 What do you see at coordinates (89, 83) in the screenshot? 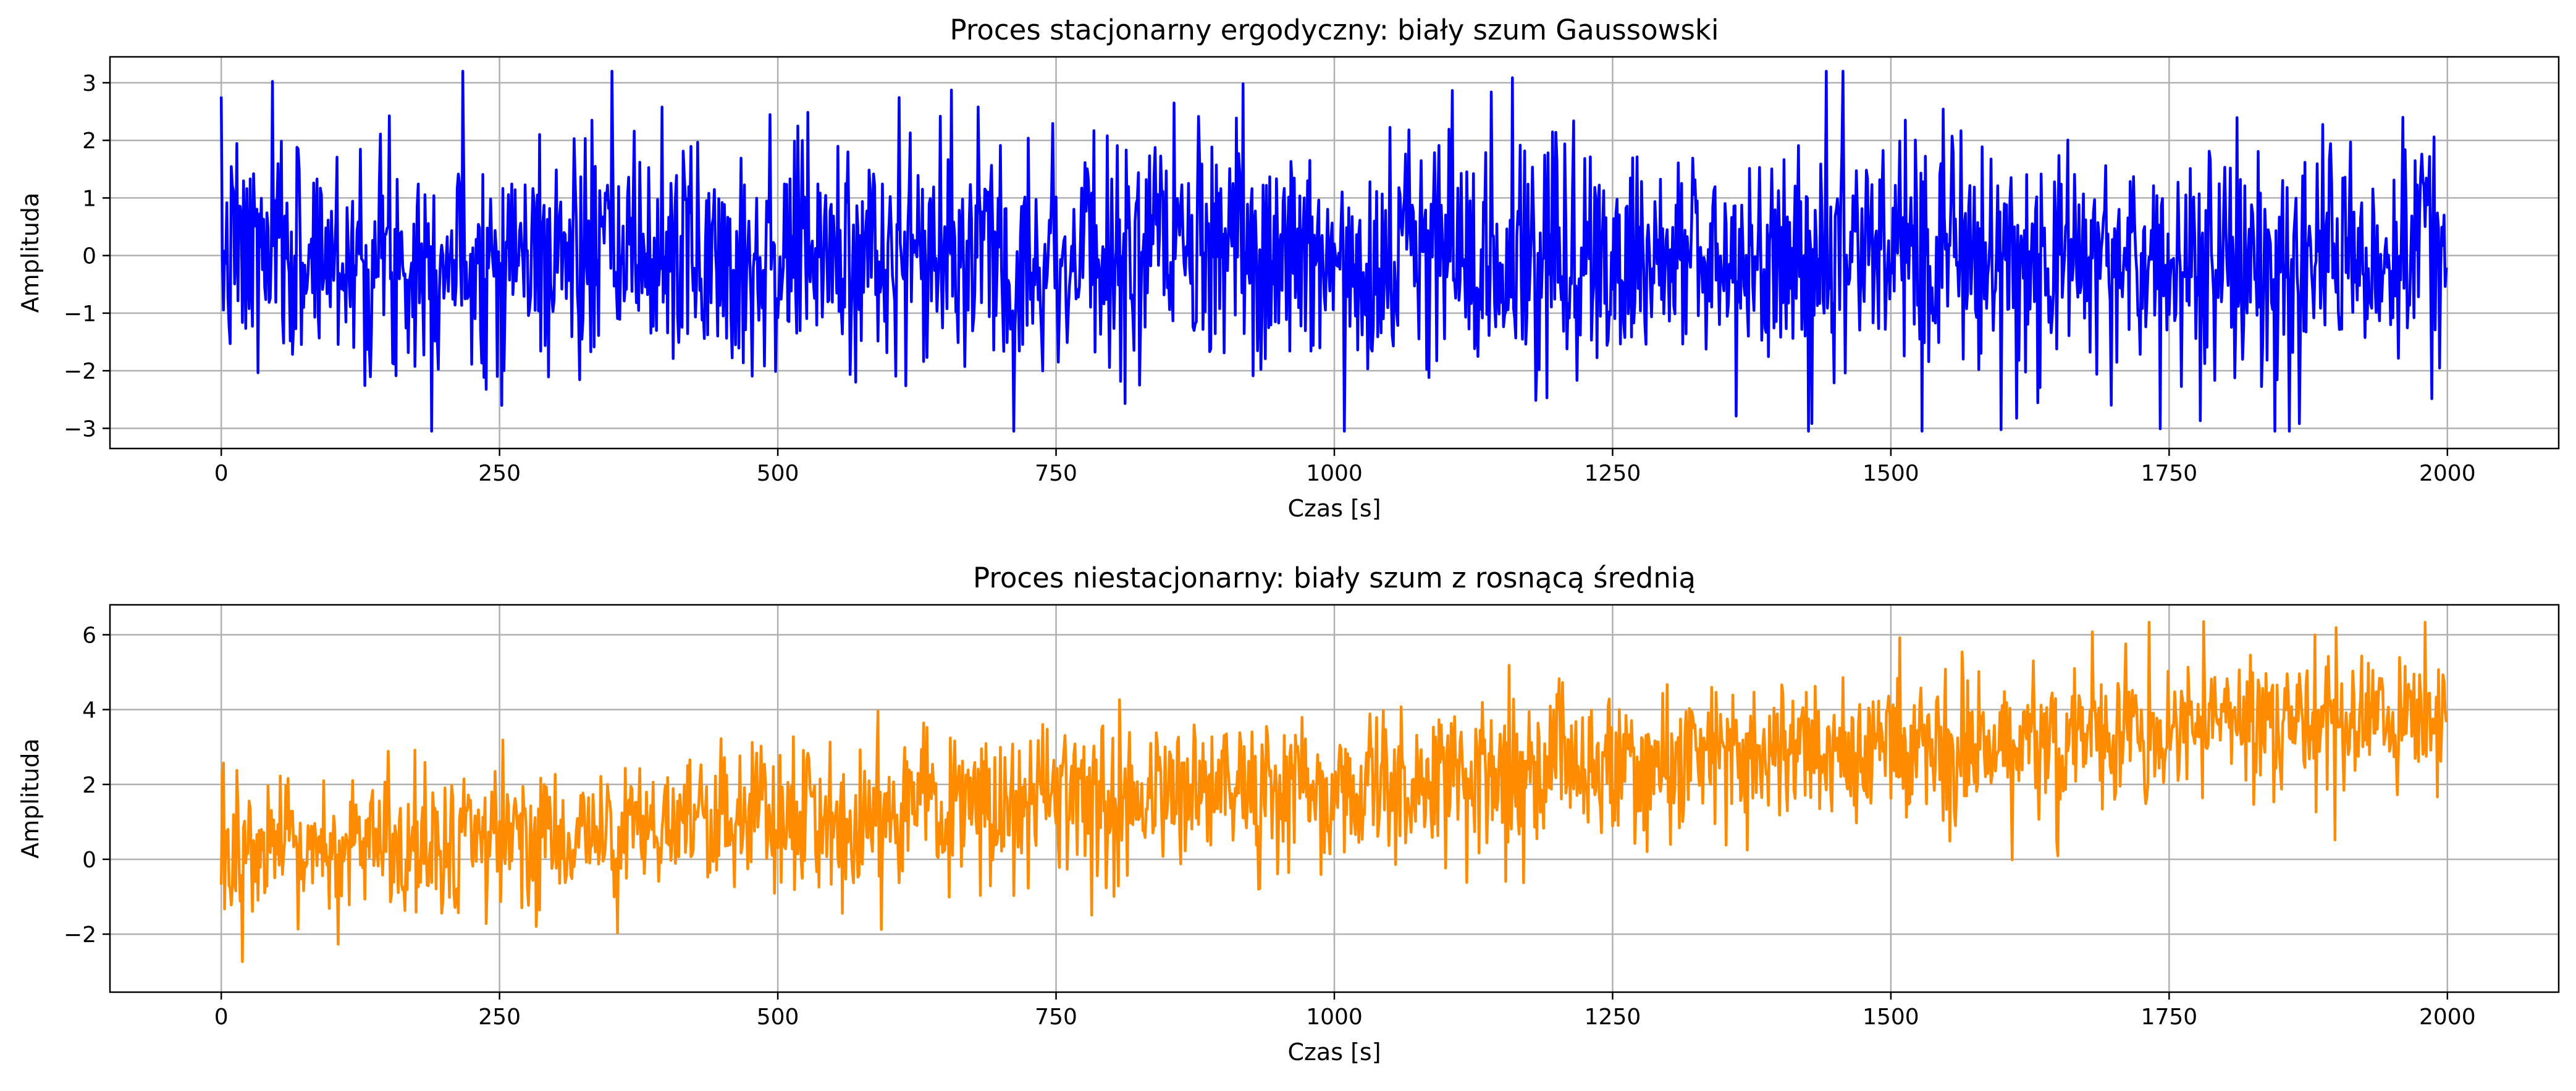
I see `y-tick-label: 3` at bounding box center [89, 83].